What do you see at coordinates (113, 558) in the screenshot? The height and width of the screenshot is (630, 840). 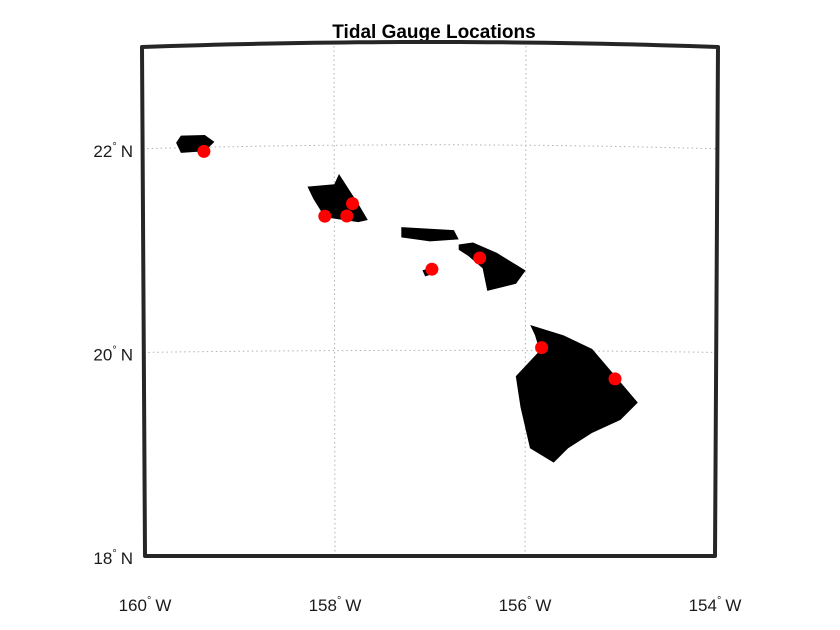 I see `latitude-label: 18° N` at bounding box center [113, 558].